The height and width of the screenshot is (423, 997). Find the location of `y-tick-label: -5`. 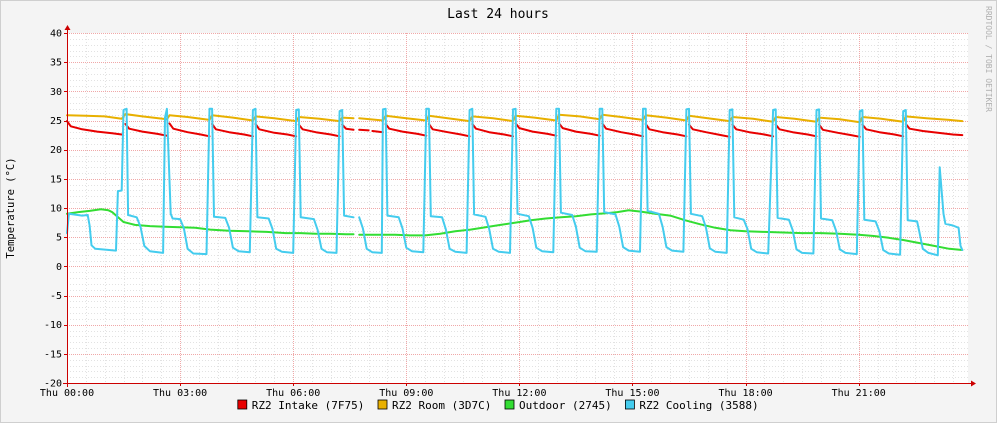

y-tick-label: -5 is located at coordinates (56, 296).